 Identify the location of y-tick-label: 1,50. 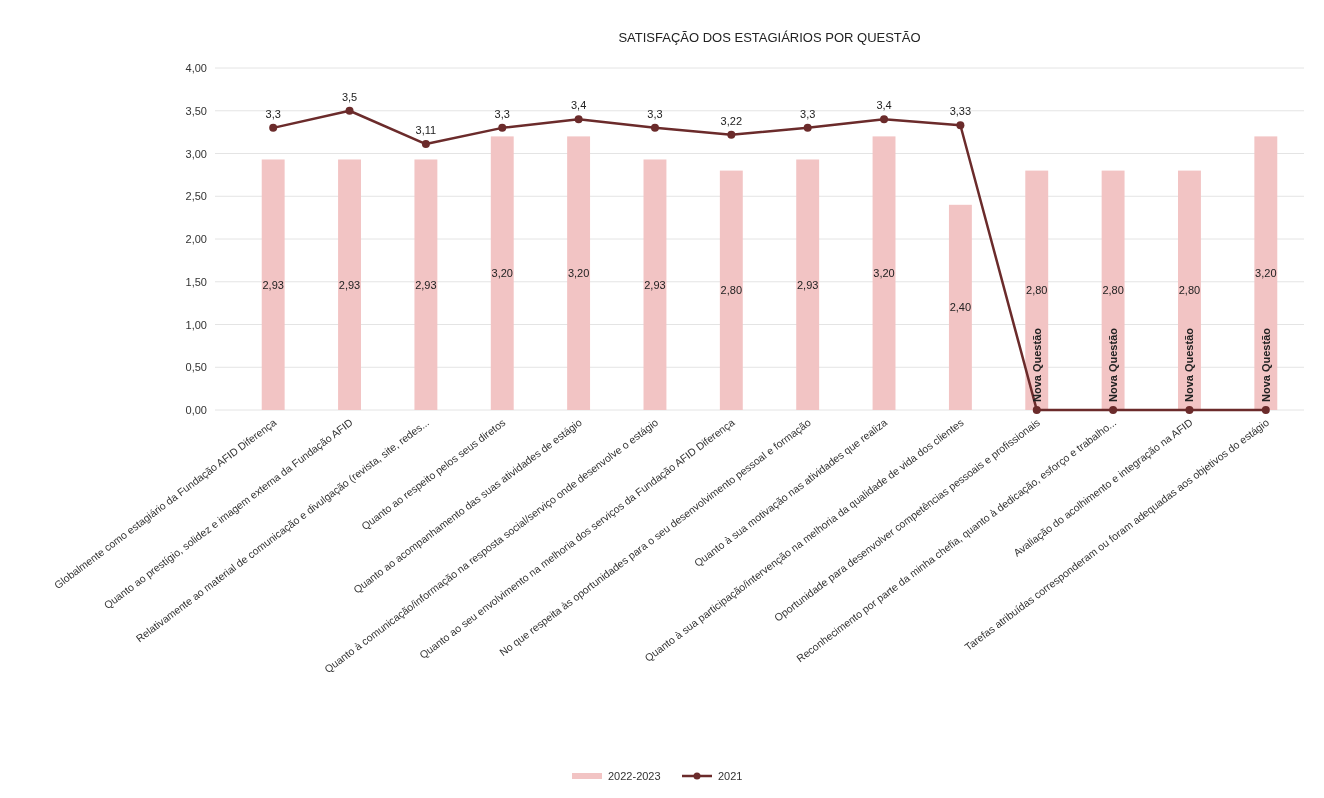
(196, 281).